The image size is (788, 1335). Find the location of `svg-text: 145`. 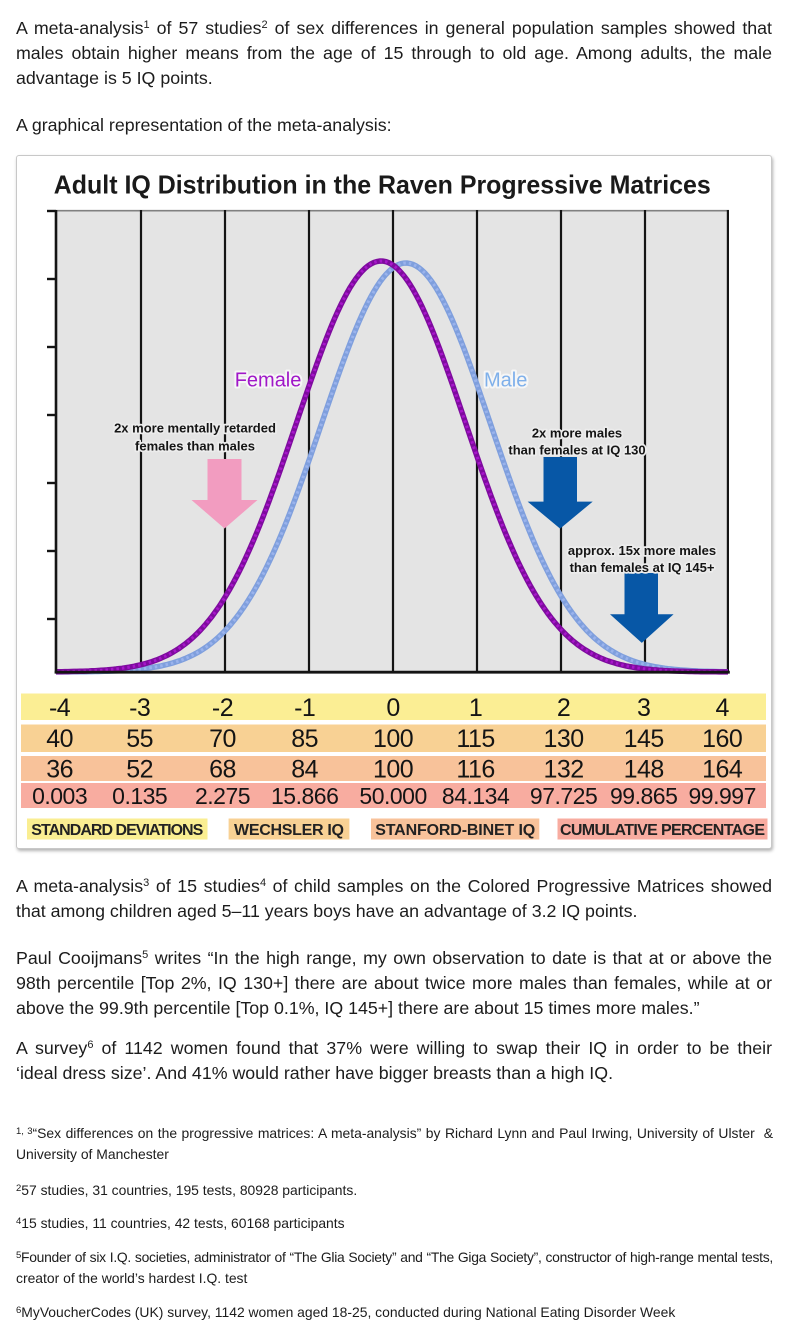

svg-text: 145 is located at coordinates (644, 739).